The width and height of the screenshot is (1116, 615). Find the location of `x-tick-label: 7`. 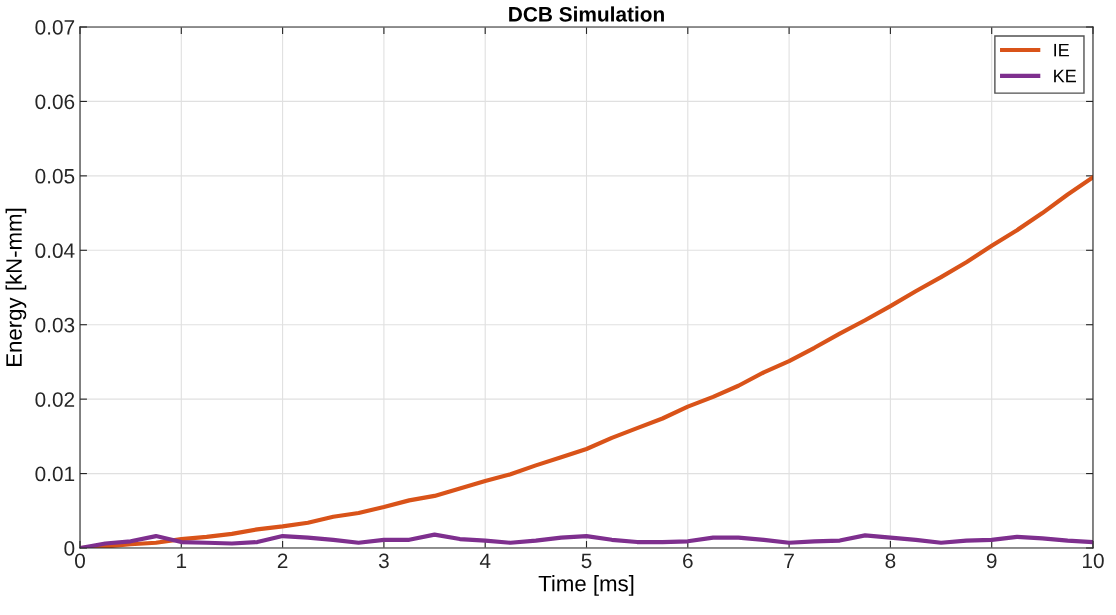

x-tick-label: 7 is located at coordinates (789, 560).